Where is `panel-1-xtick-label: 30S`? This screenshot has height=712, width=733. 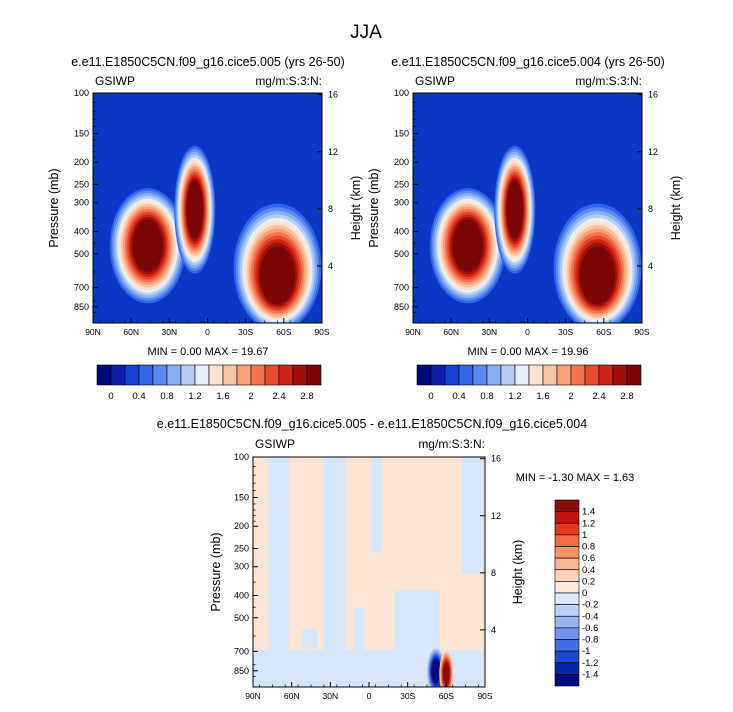
panel-1-xtick-label: 30S is located at coordinates (245, 332).